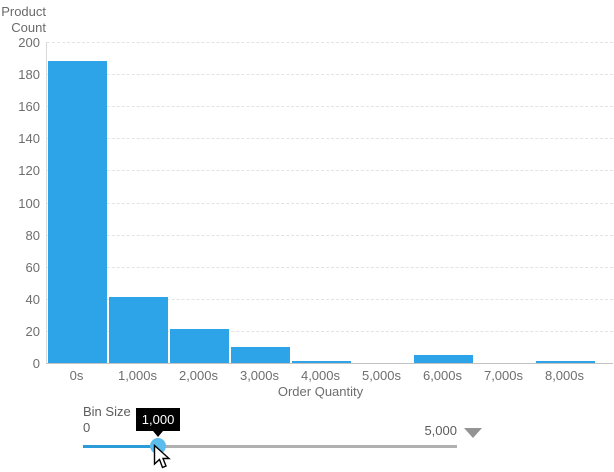 The width and height of the screenshot is (614, 472). I want to click on y-axis-tick-label: 80, so click(32, 235).